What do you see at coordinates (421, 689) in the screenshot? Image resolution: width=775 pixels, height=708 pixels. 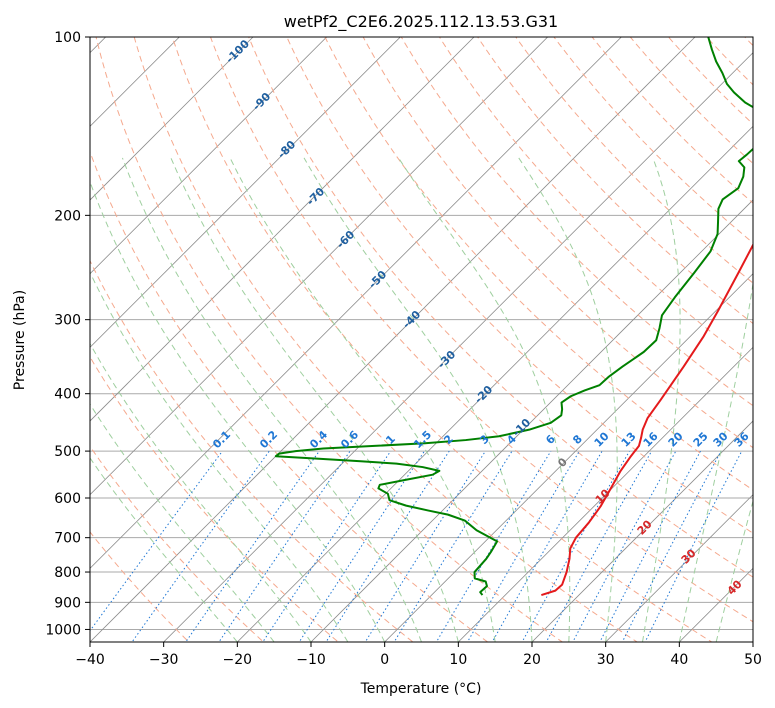 I see `x-axis-label: Temperature (°C)` at bounding box center [421, 689].